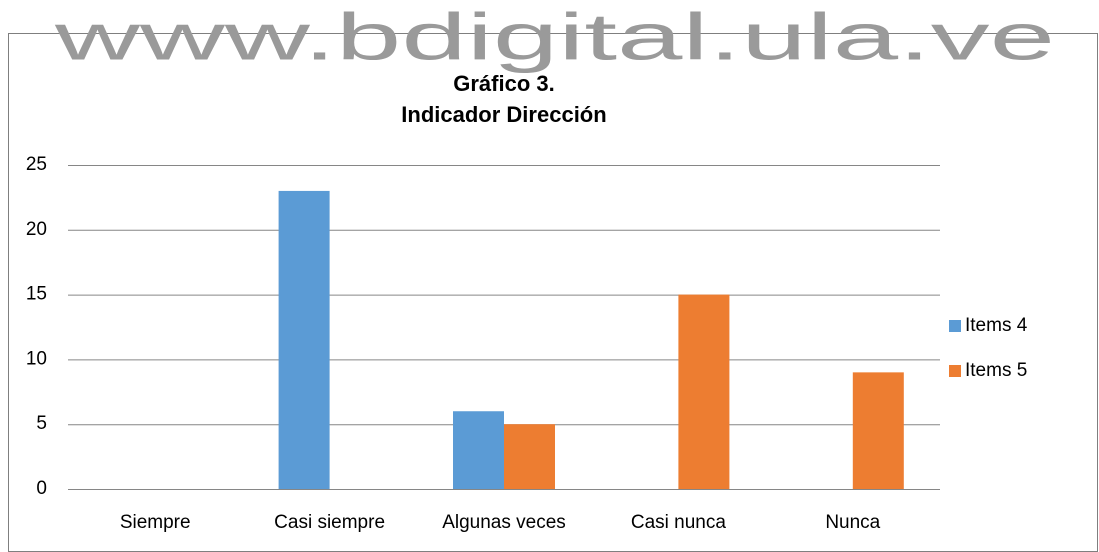 This screenshot has width=1099, height=552. I want to click on y-tick-label: 0, so click(41, 488).